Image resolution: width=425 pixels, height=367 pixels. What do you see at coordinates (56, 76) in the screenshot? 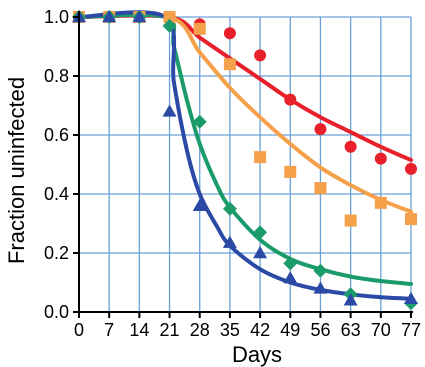
I see `y-tick-label-4: 0.8` at bounding box center [56, 76].